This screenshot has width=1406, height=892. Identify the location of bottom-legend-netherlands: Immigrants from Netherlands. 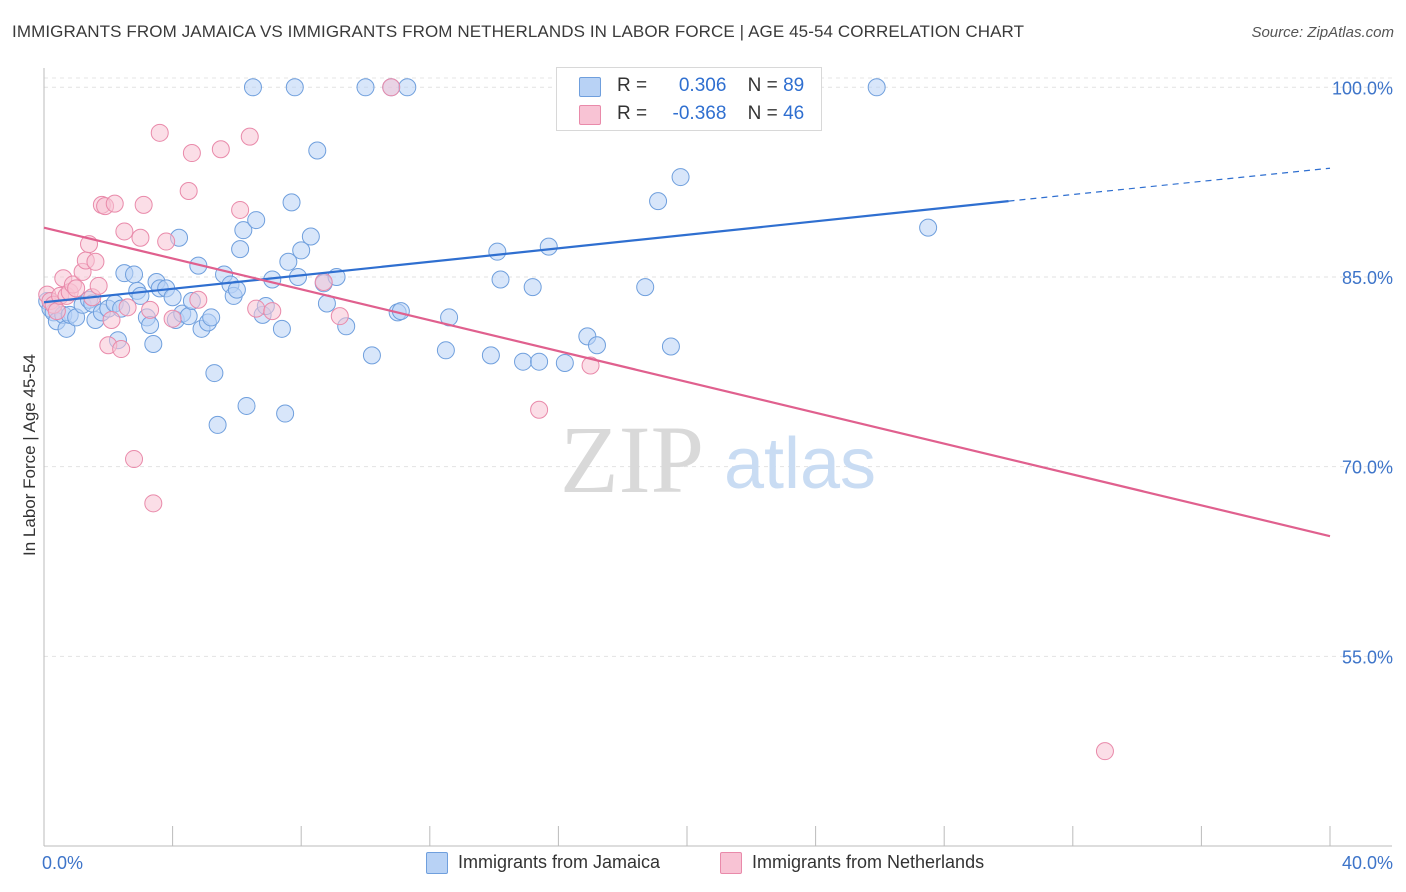
(852, 864).